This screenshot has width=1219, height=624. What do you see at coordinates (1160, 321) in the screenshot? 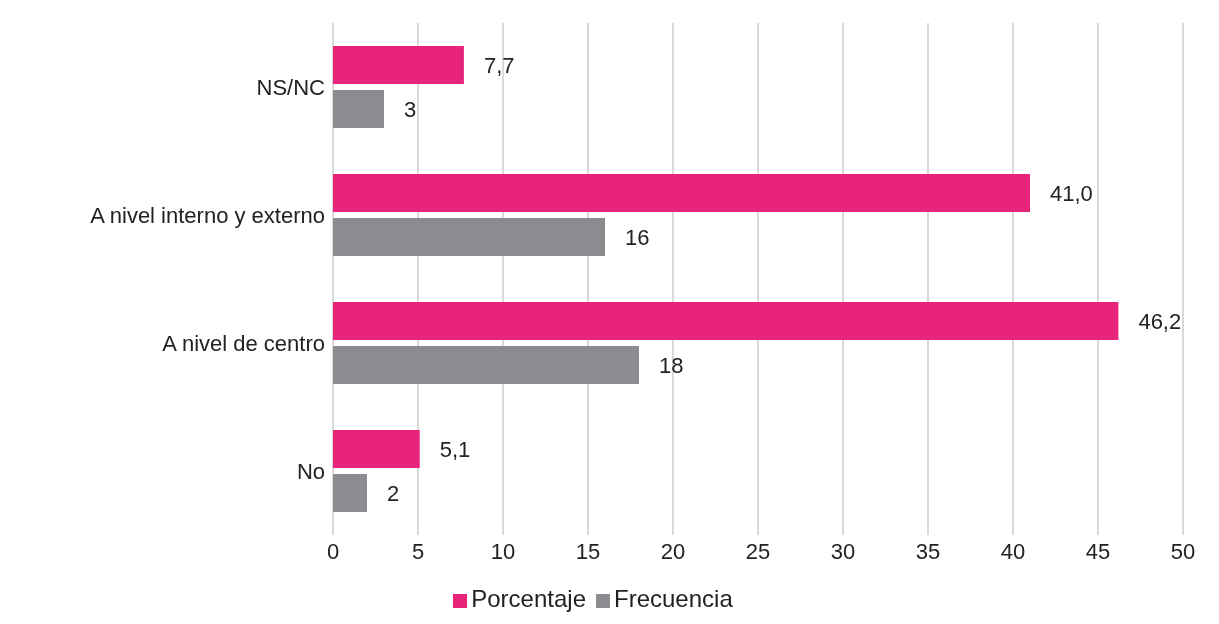
I see `data-label: 46,2` at bounding box center [1160, 321].